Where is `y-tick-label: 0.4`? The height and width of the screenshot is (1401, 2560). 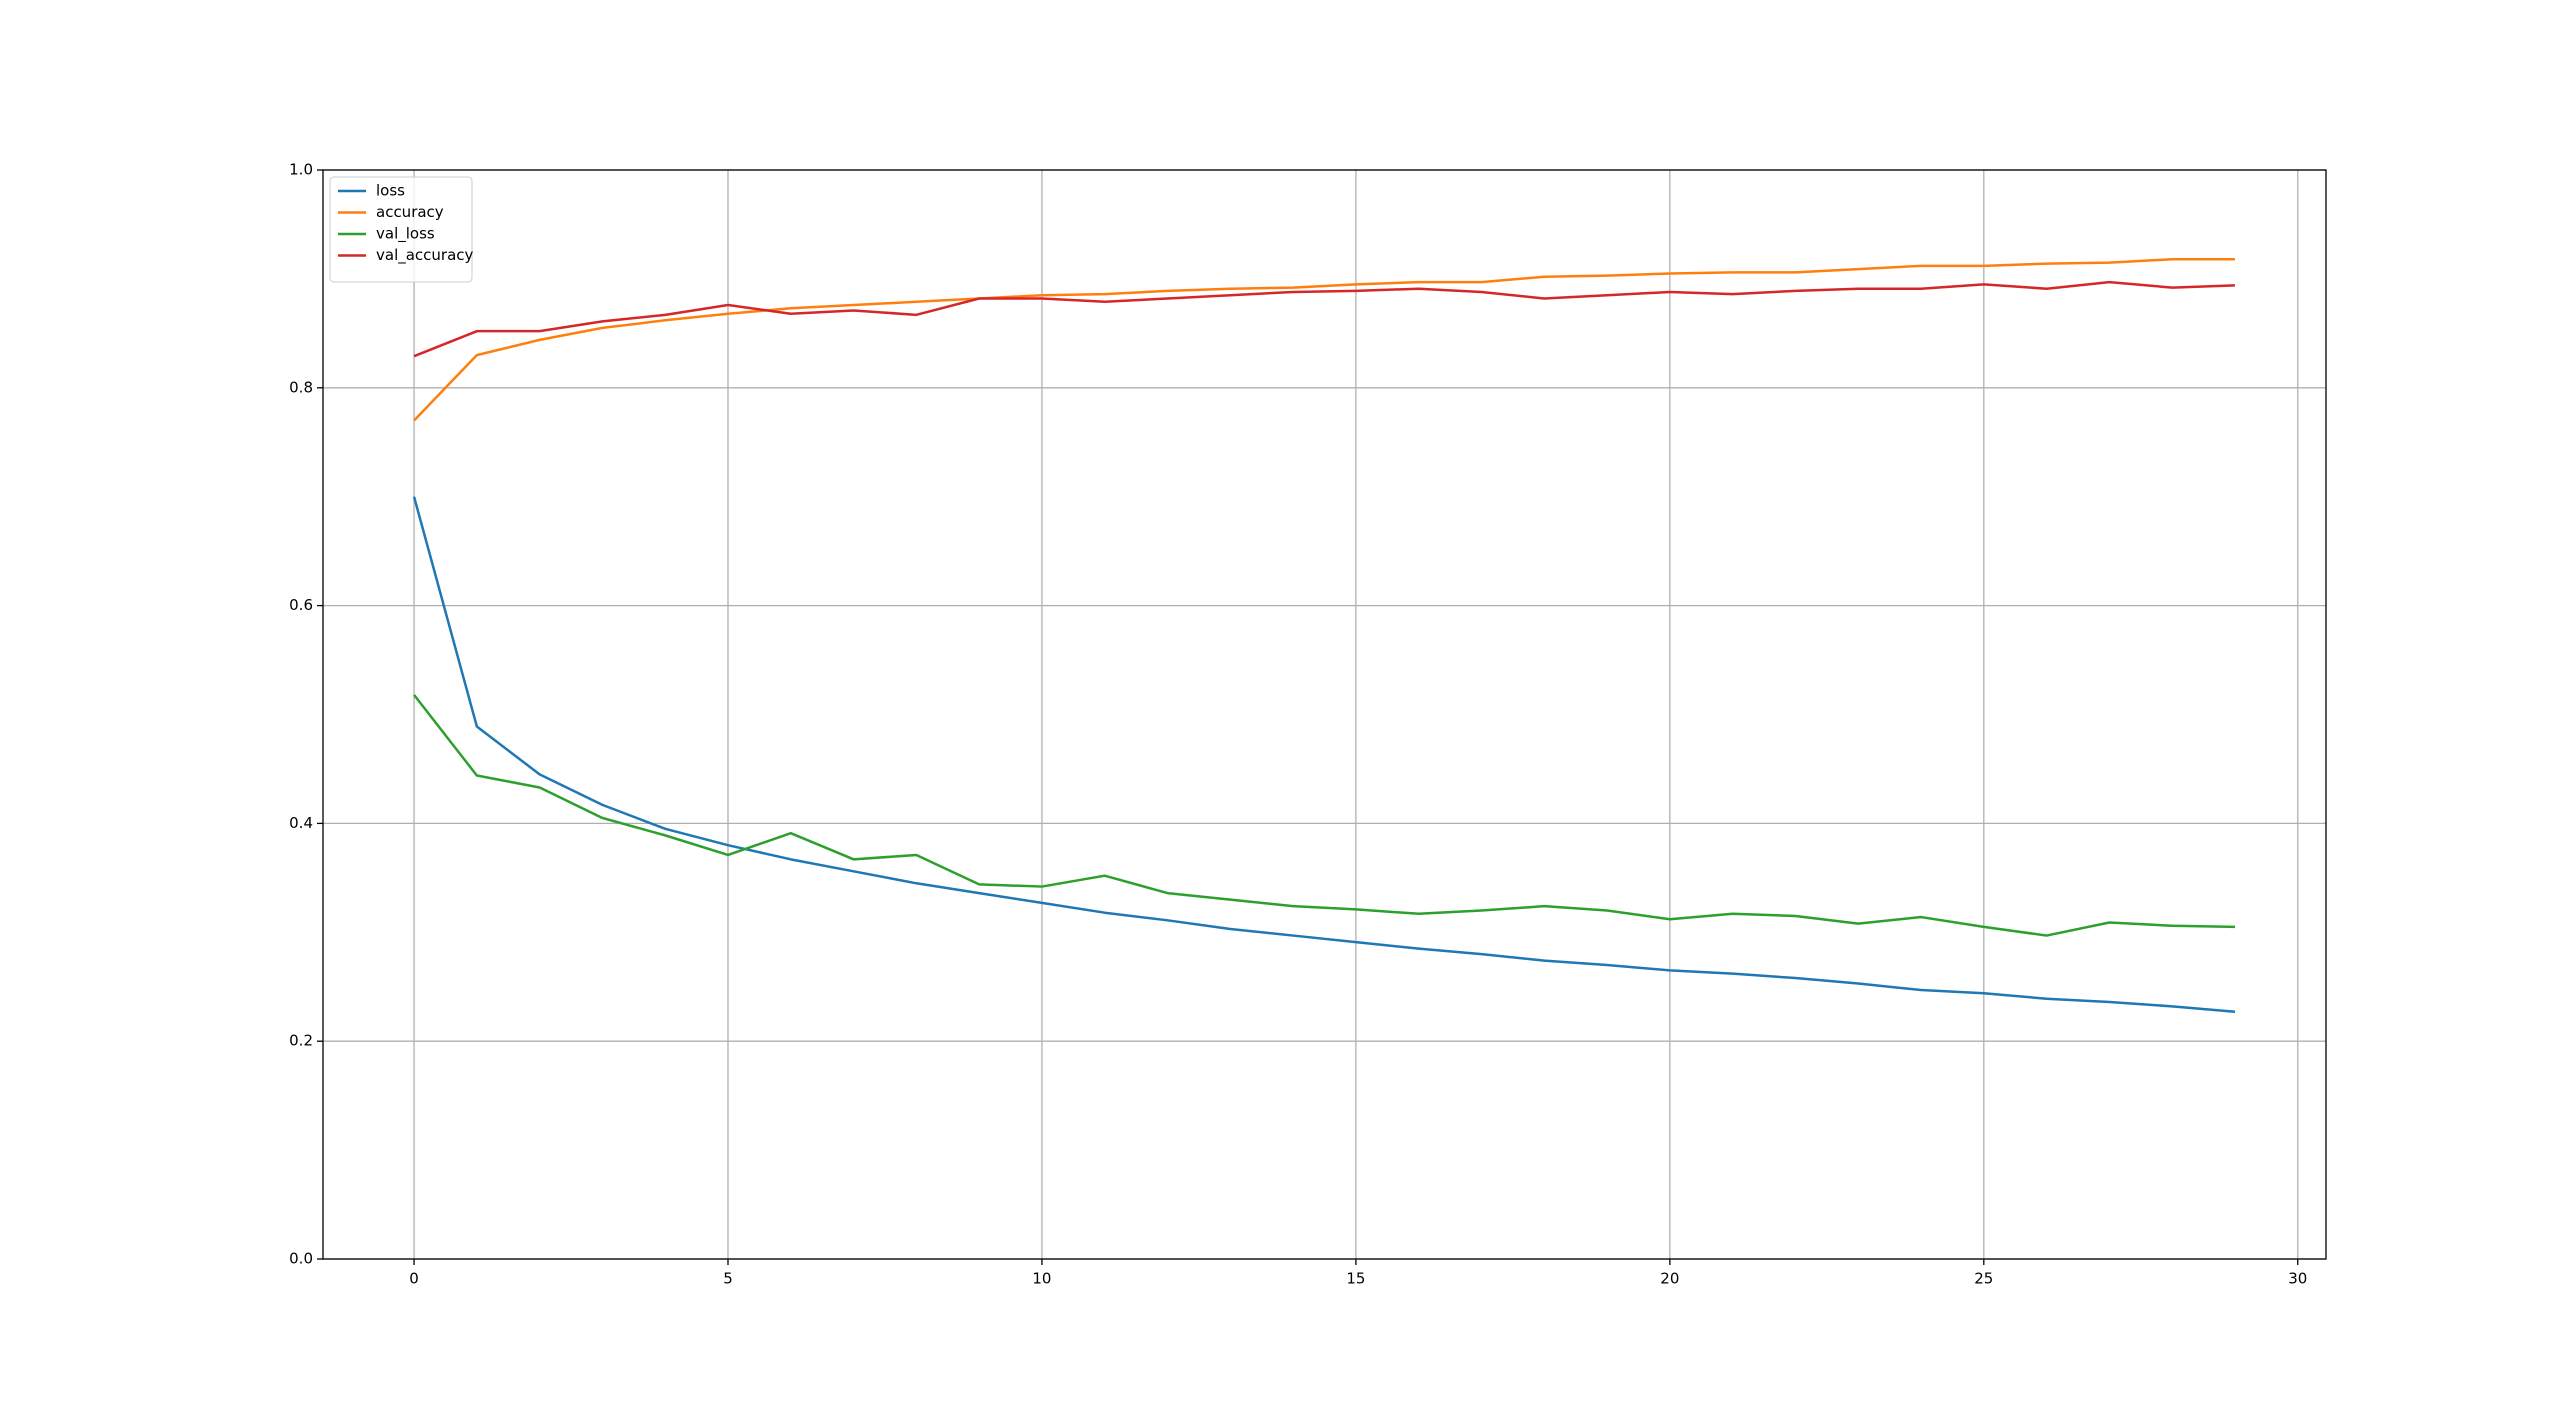 y-tick-label: 0.4 is located at coordinates (301, 823).